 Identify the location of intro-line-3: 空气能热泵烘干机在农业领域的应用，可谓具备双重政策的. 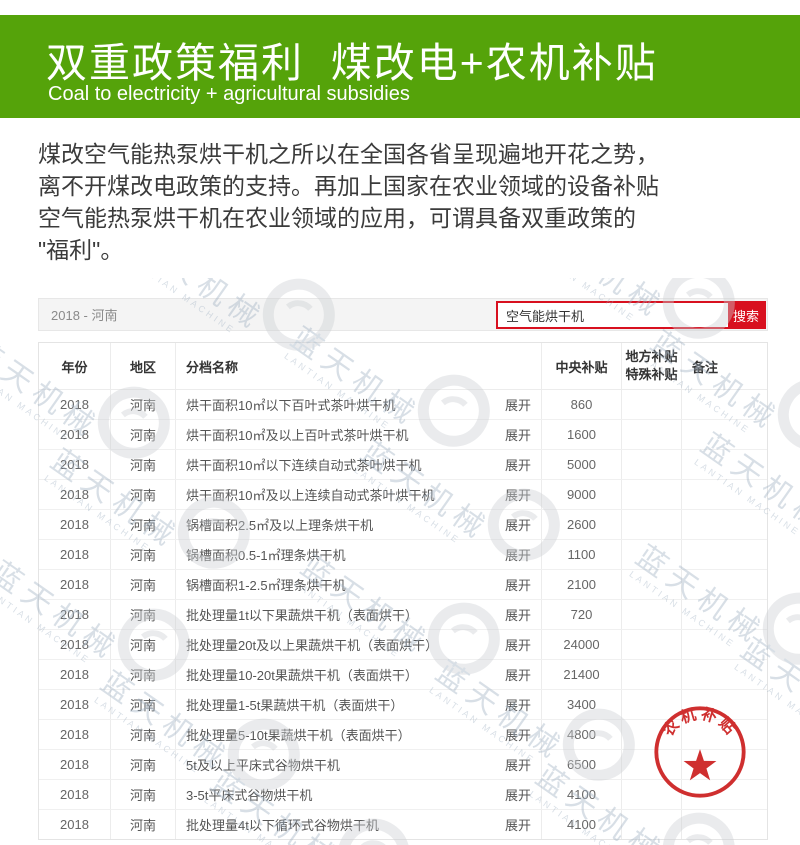
(337, 218).